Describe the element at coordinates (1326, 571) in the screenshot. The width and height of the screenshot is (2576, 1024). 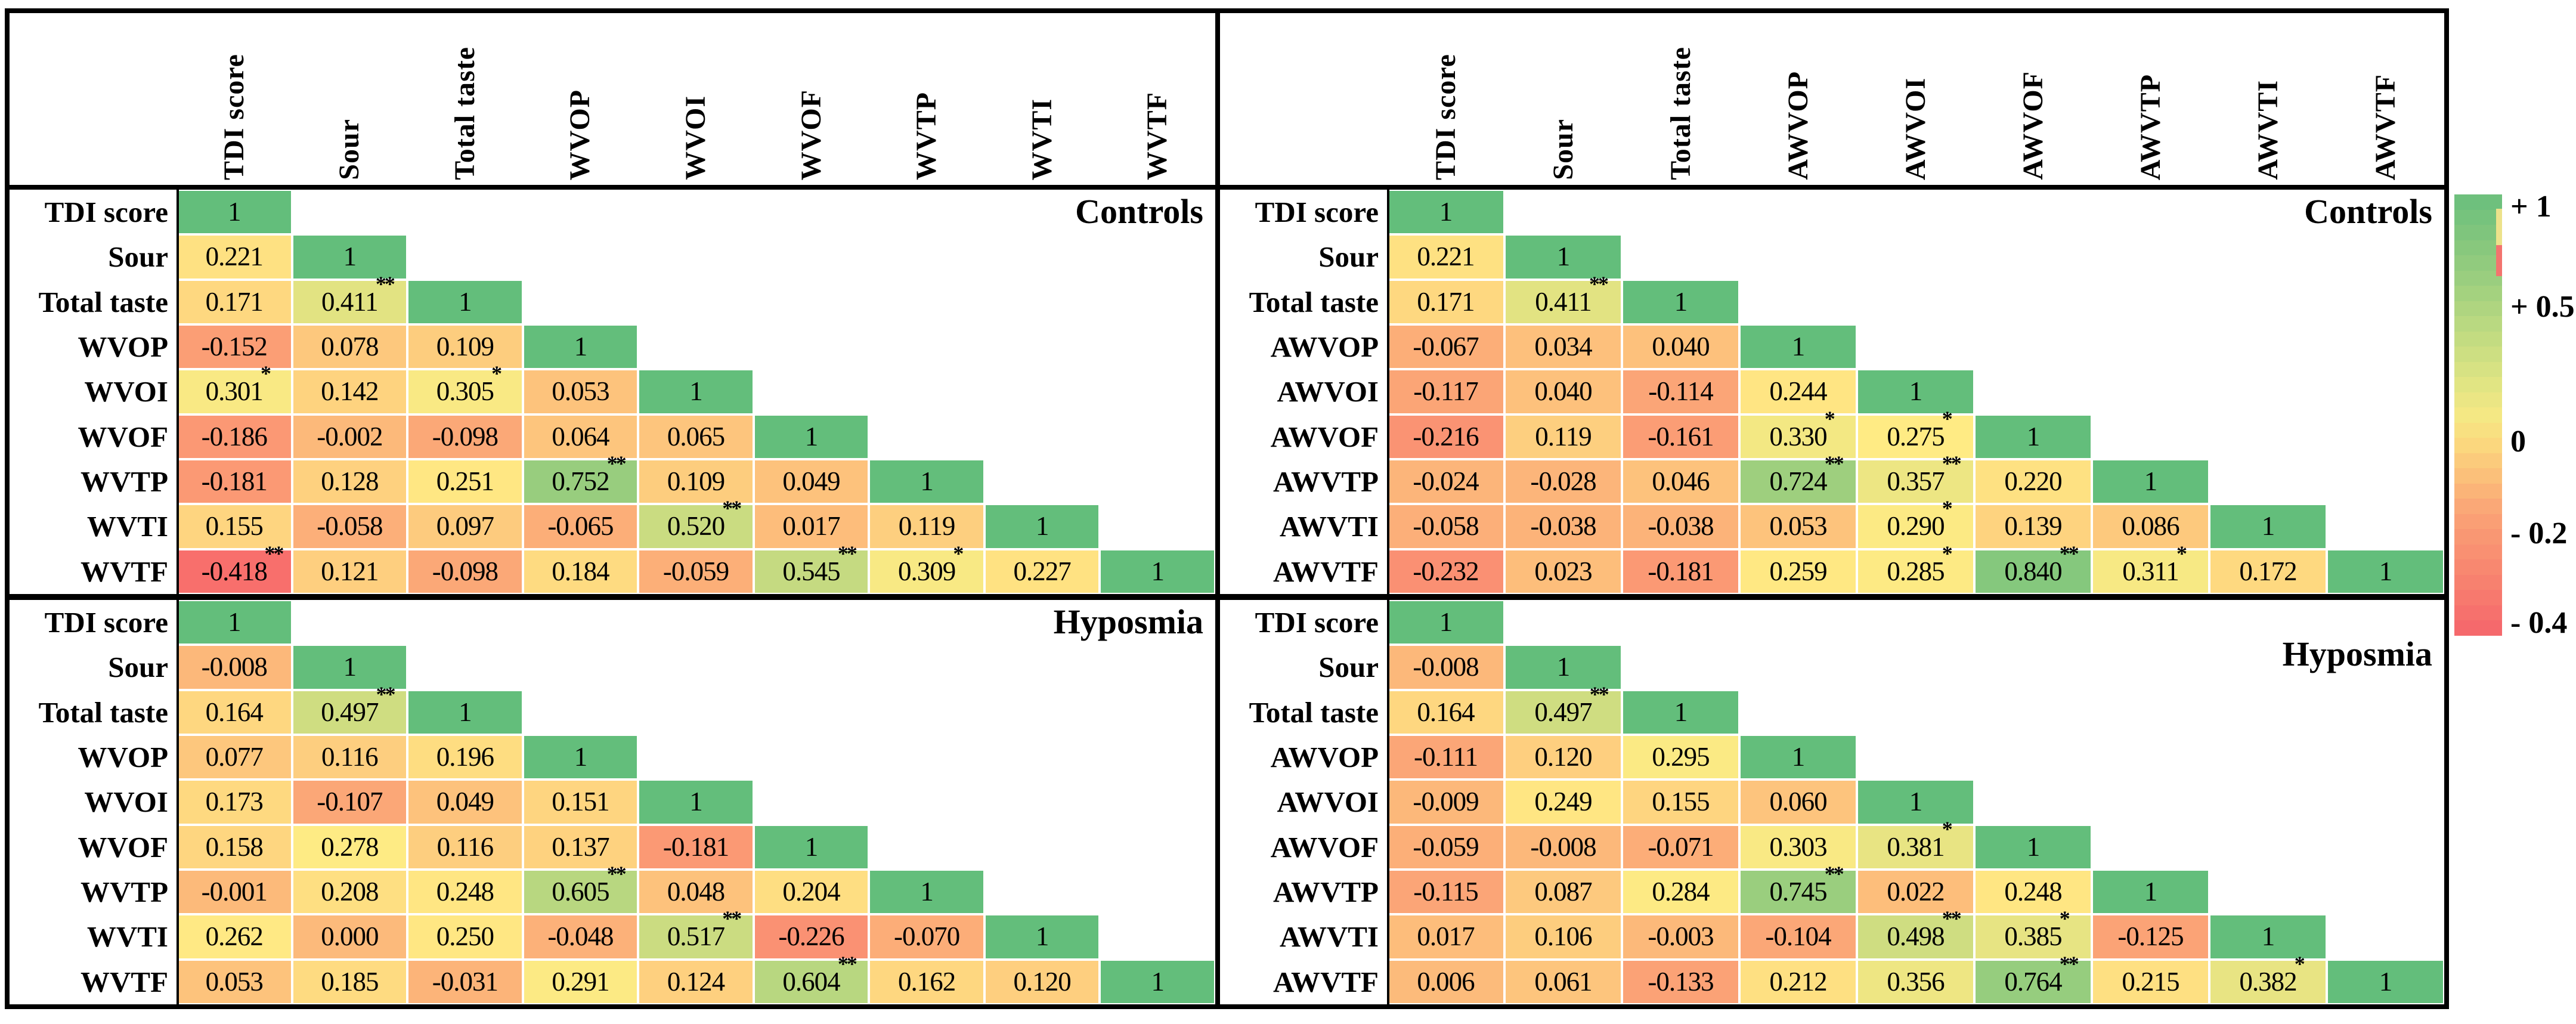
I see `row-label: AWVTF` at that location.